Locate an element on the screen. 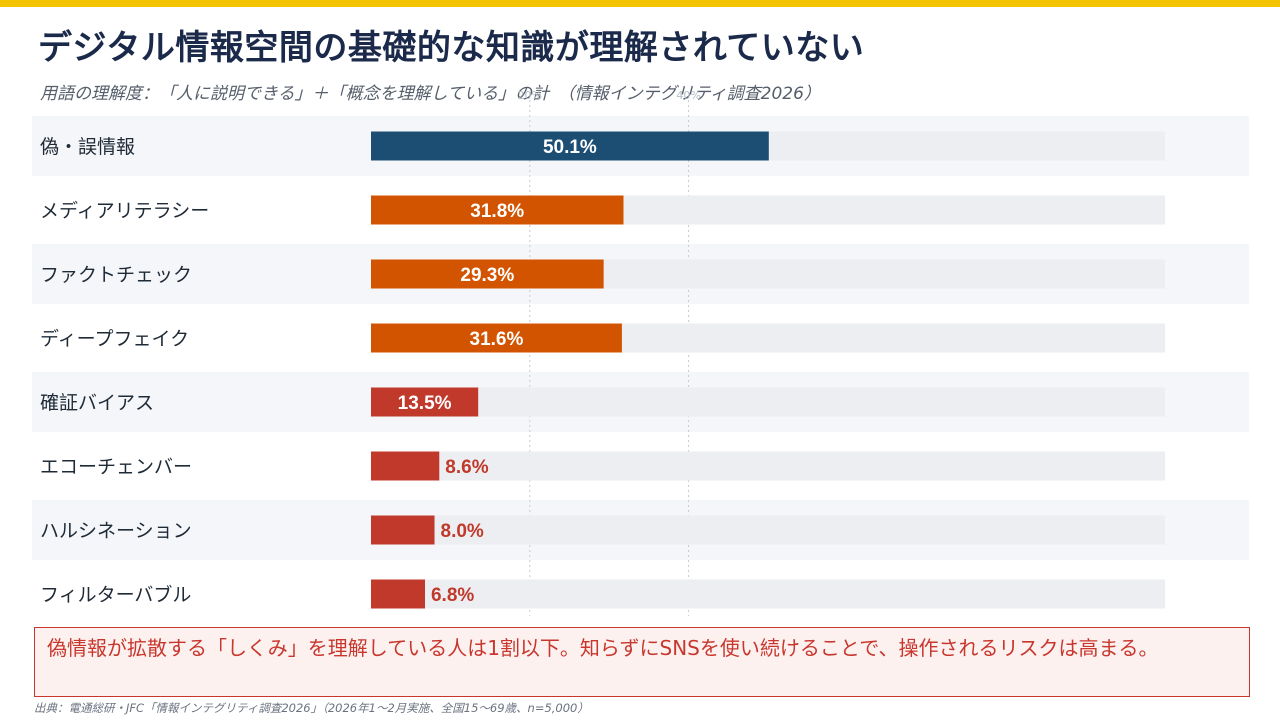 The height and width of the screenshot is (720, 1280). data-label: 29.3% is located at coordinates (487, 275).